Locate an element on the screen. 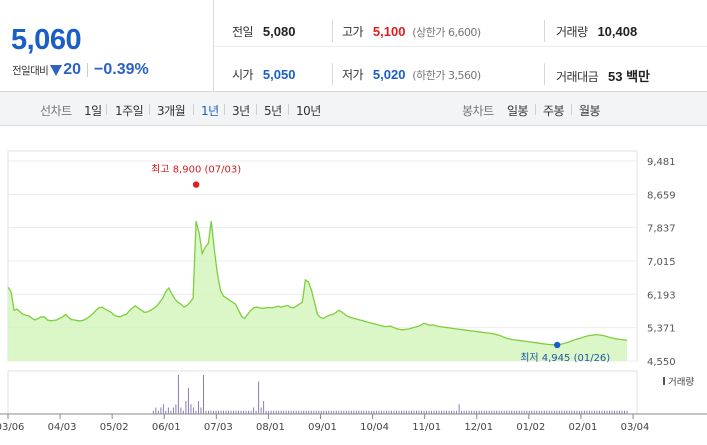 Image resolution: width=707 pixels, height=445 pixels. open-label: 시가 is located at coordinates (243, 75).